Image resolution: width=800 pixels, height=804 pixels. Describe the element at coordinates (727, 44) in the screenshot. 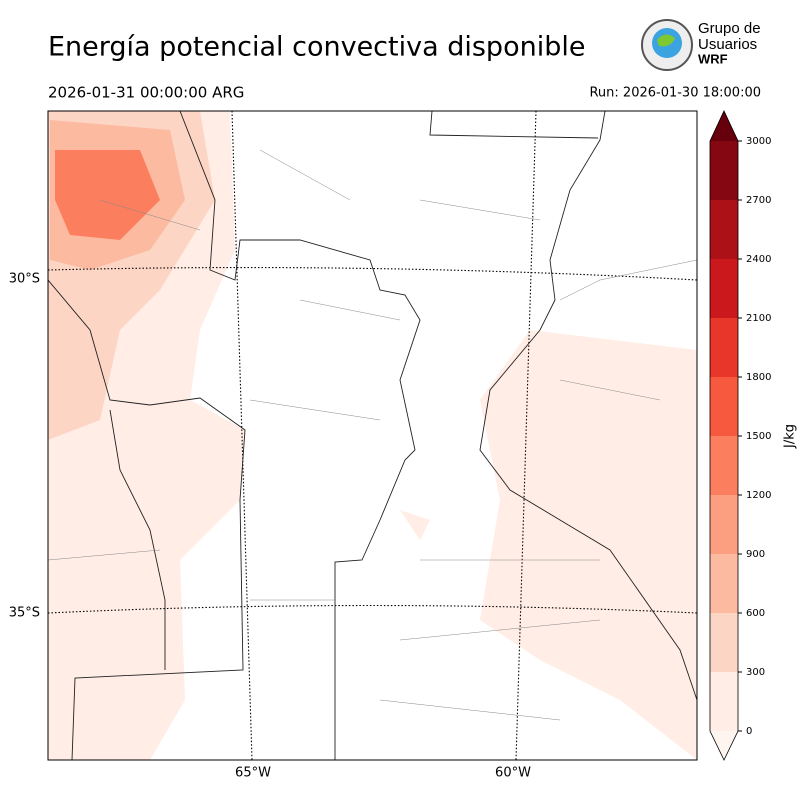

I see `logo-text: Usuarios` at that location.